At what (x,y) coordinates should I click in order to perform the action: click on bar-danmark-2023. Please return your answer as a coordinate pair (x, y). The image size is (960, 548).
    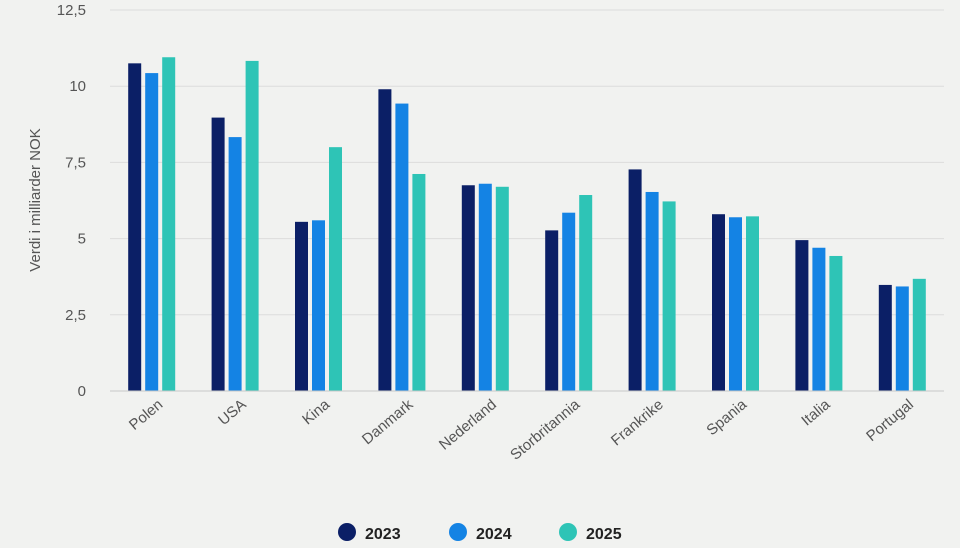
    Looking at the image, I should click on (385, 240).